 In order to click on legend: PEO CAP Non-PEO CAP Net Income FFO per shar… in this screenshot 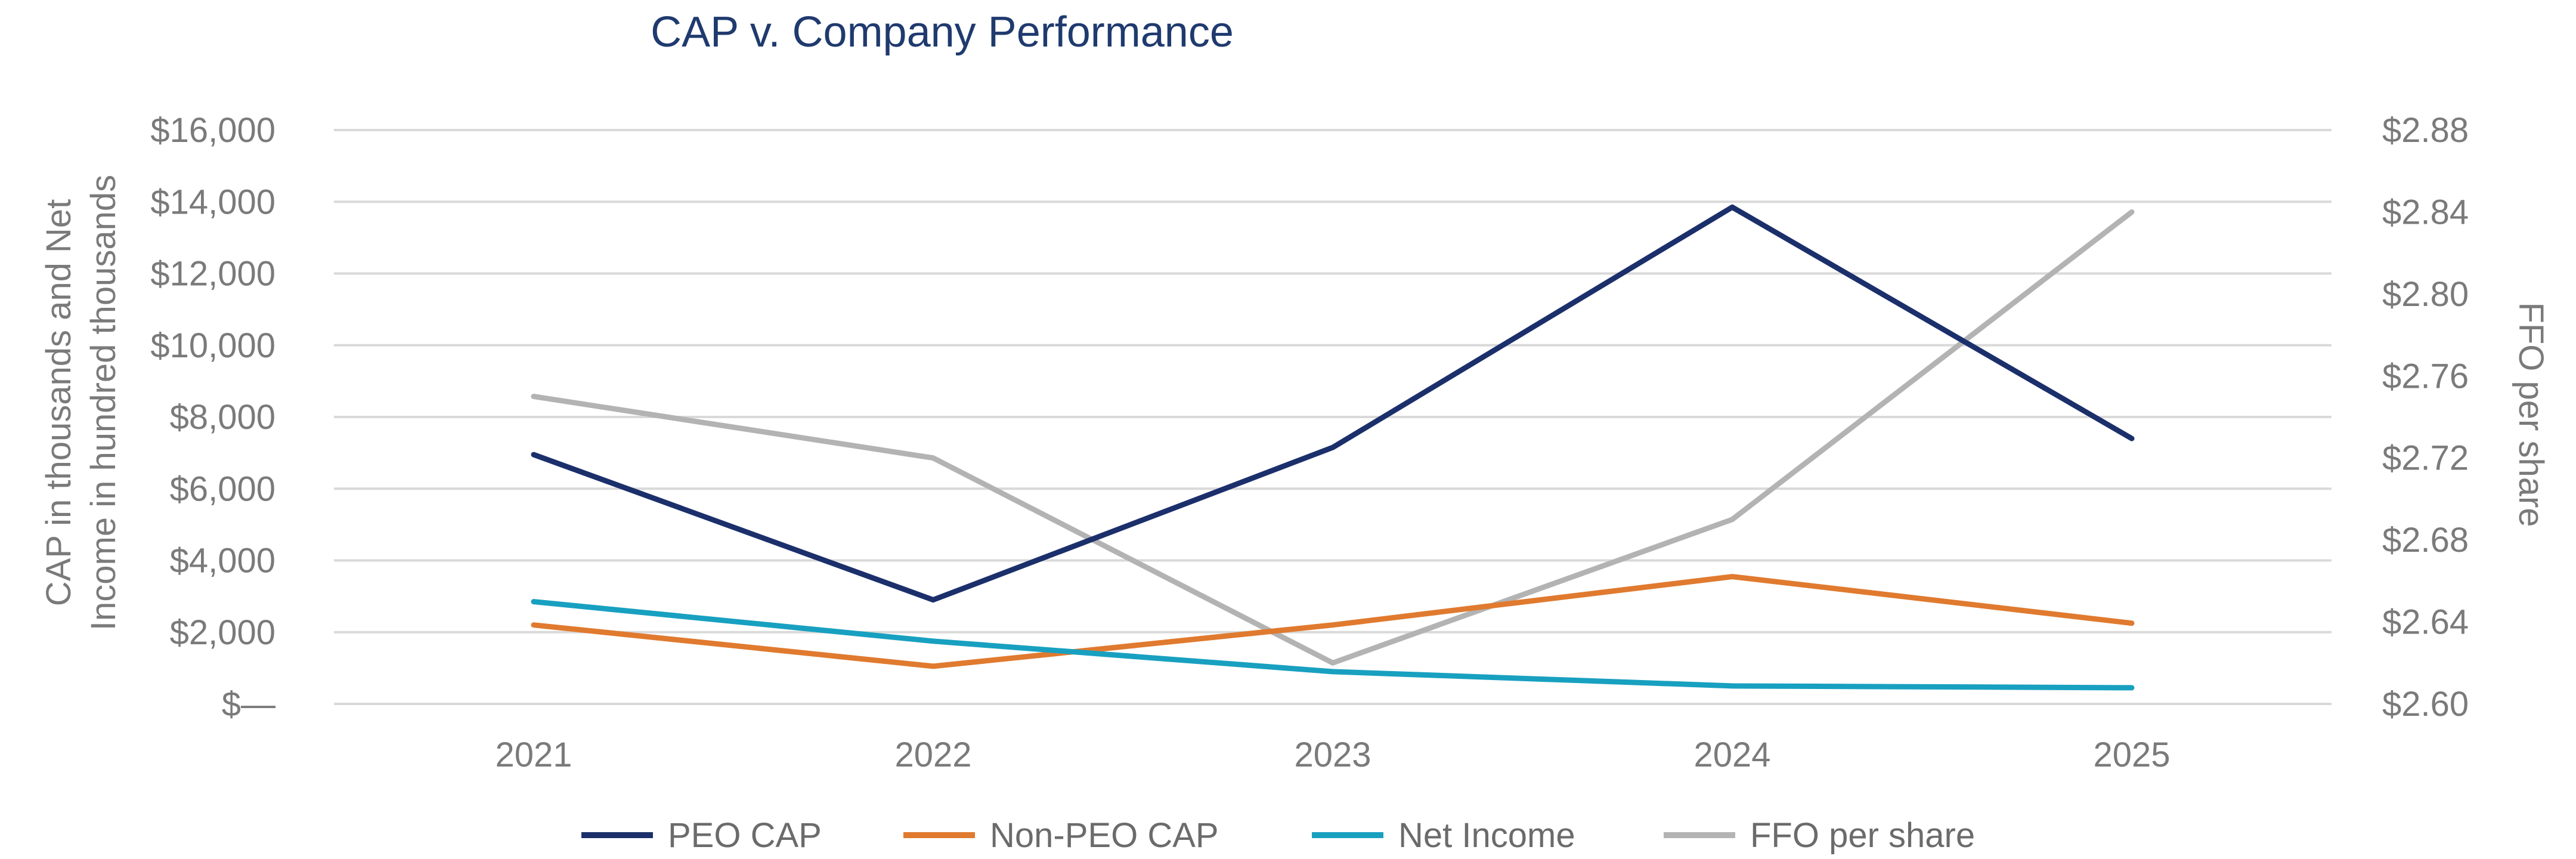, I will do `click(1278, 835)`.